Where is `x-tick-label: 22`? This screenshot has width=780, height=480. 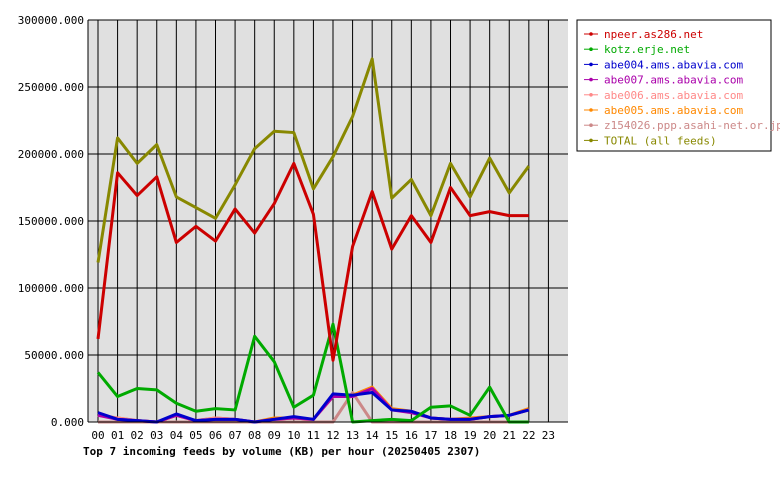
x-tick-label: 22 is located at coordinates (528, 435).